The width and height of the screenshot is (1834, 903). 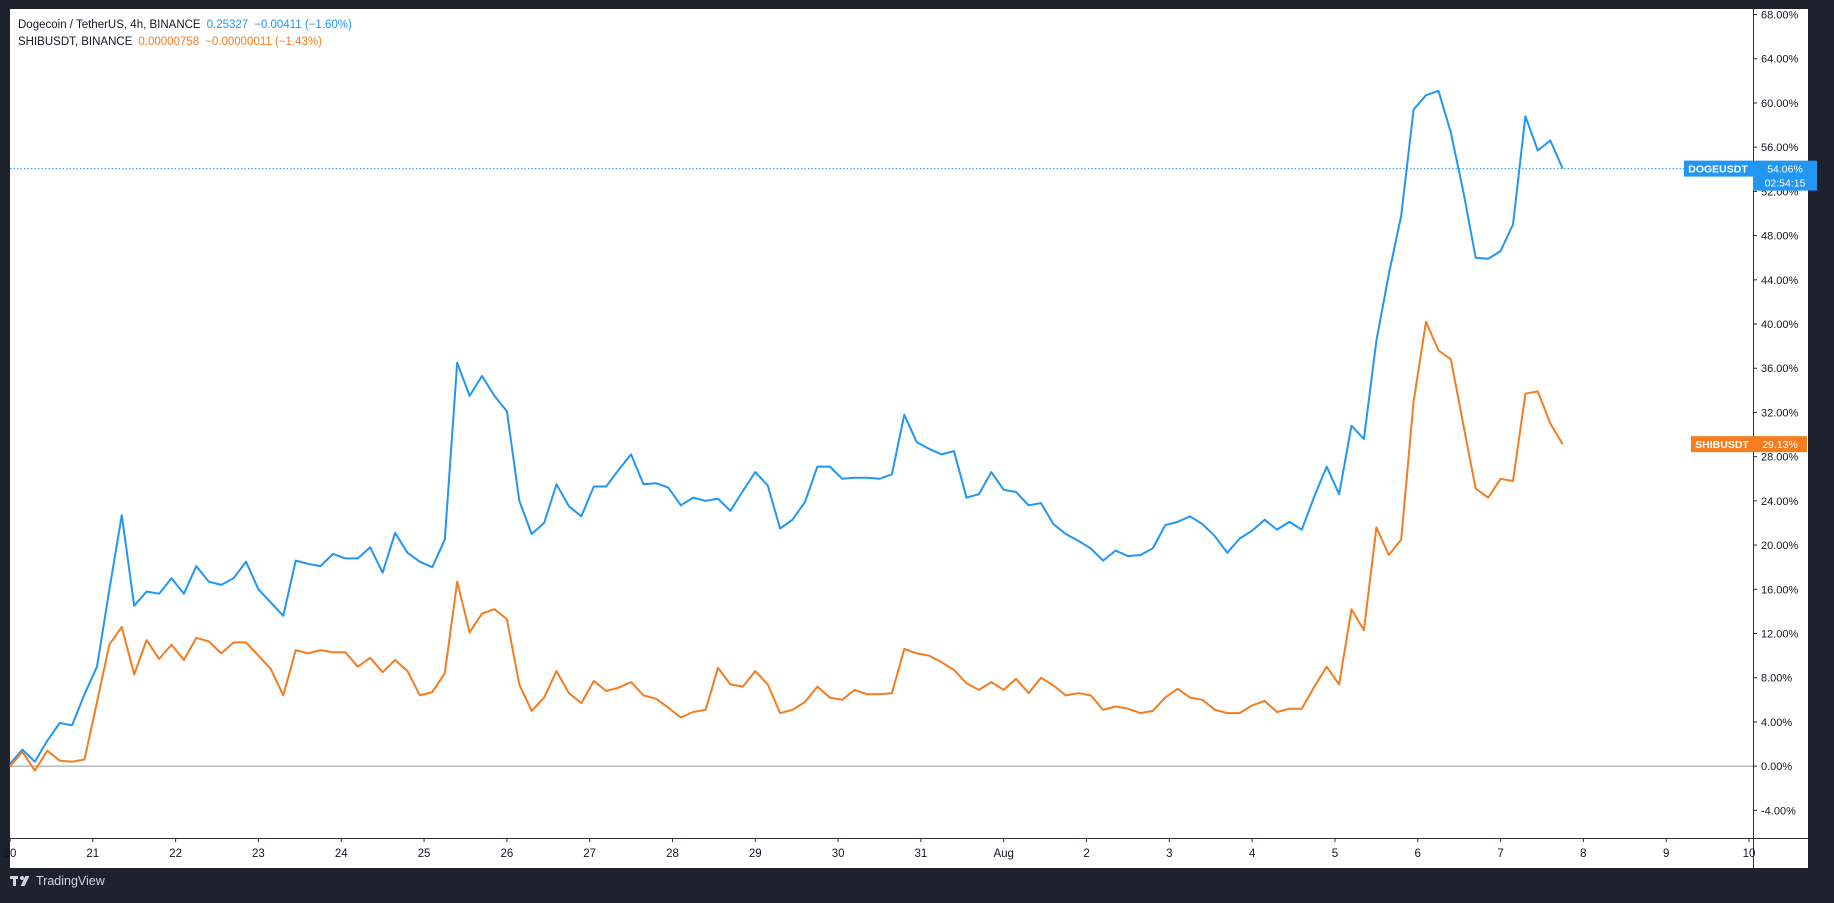 I want to click on x-tick-label: Aug, so click(x=1003, y=854).